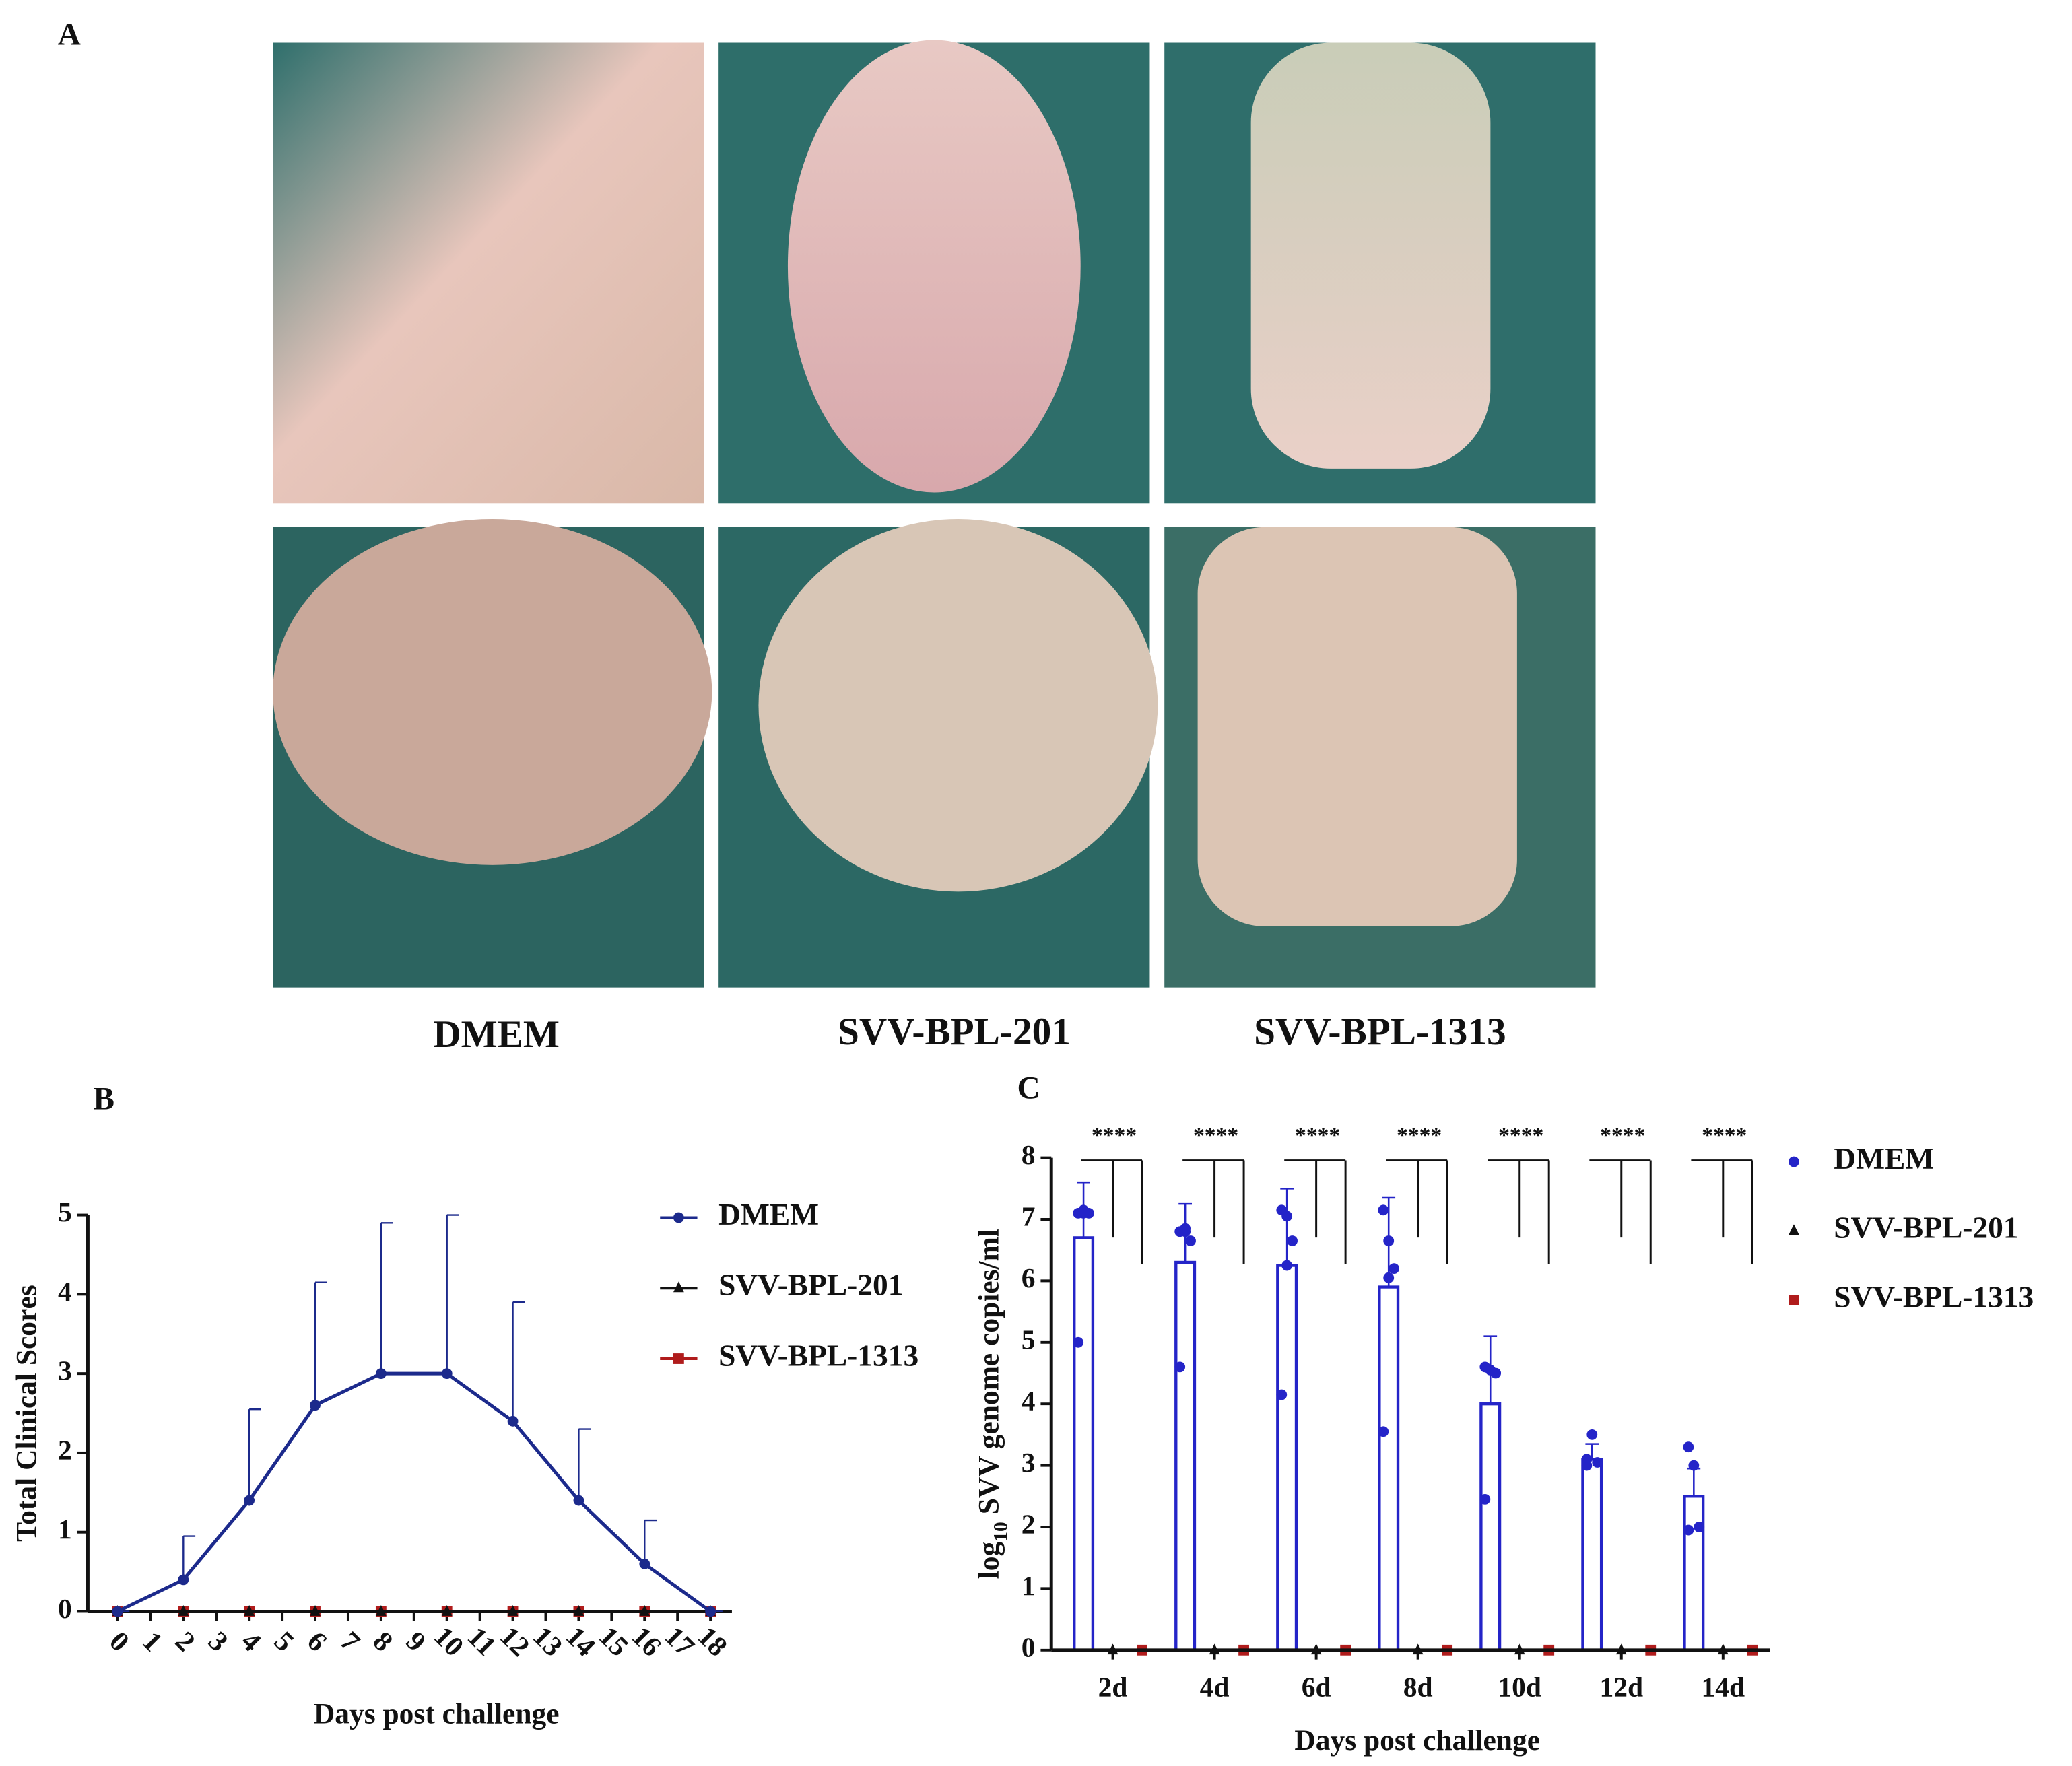 Image resolution: width=2072 pixels, height=1766 pixels. I want to click on y-tick-label: 7, so click(1029, 1216).